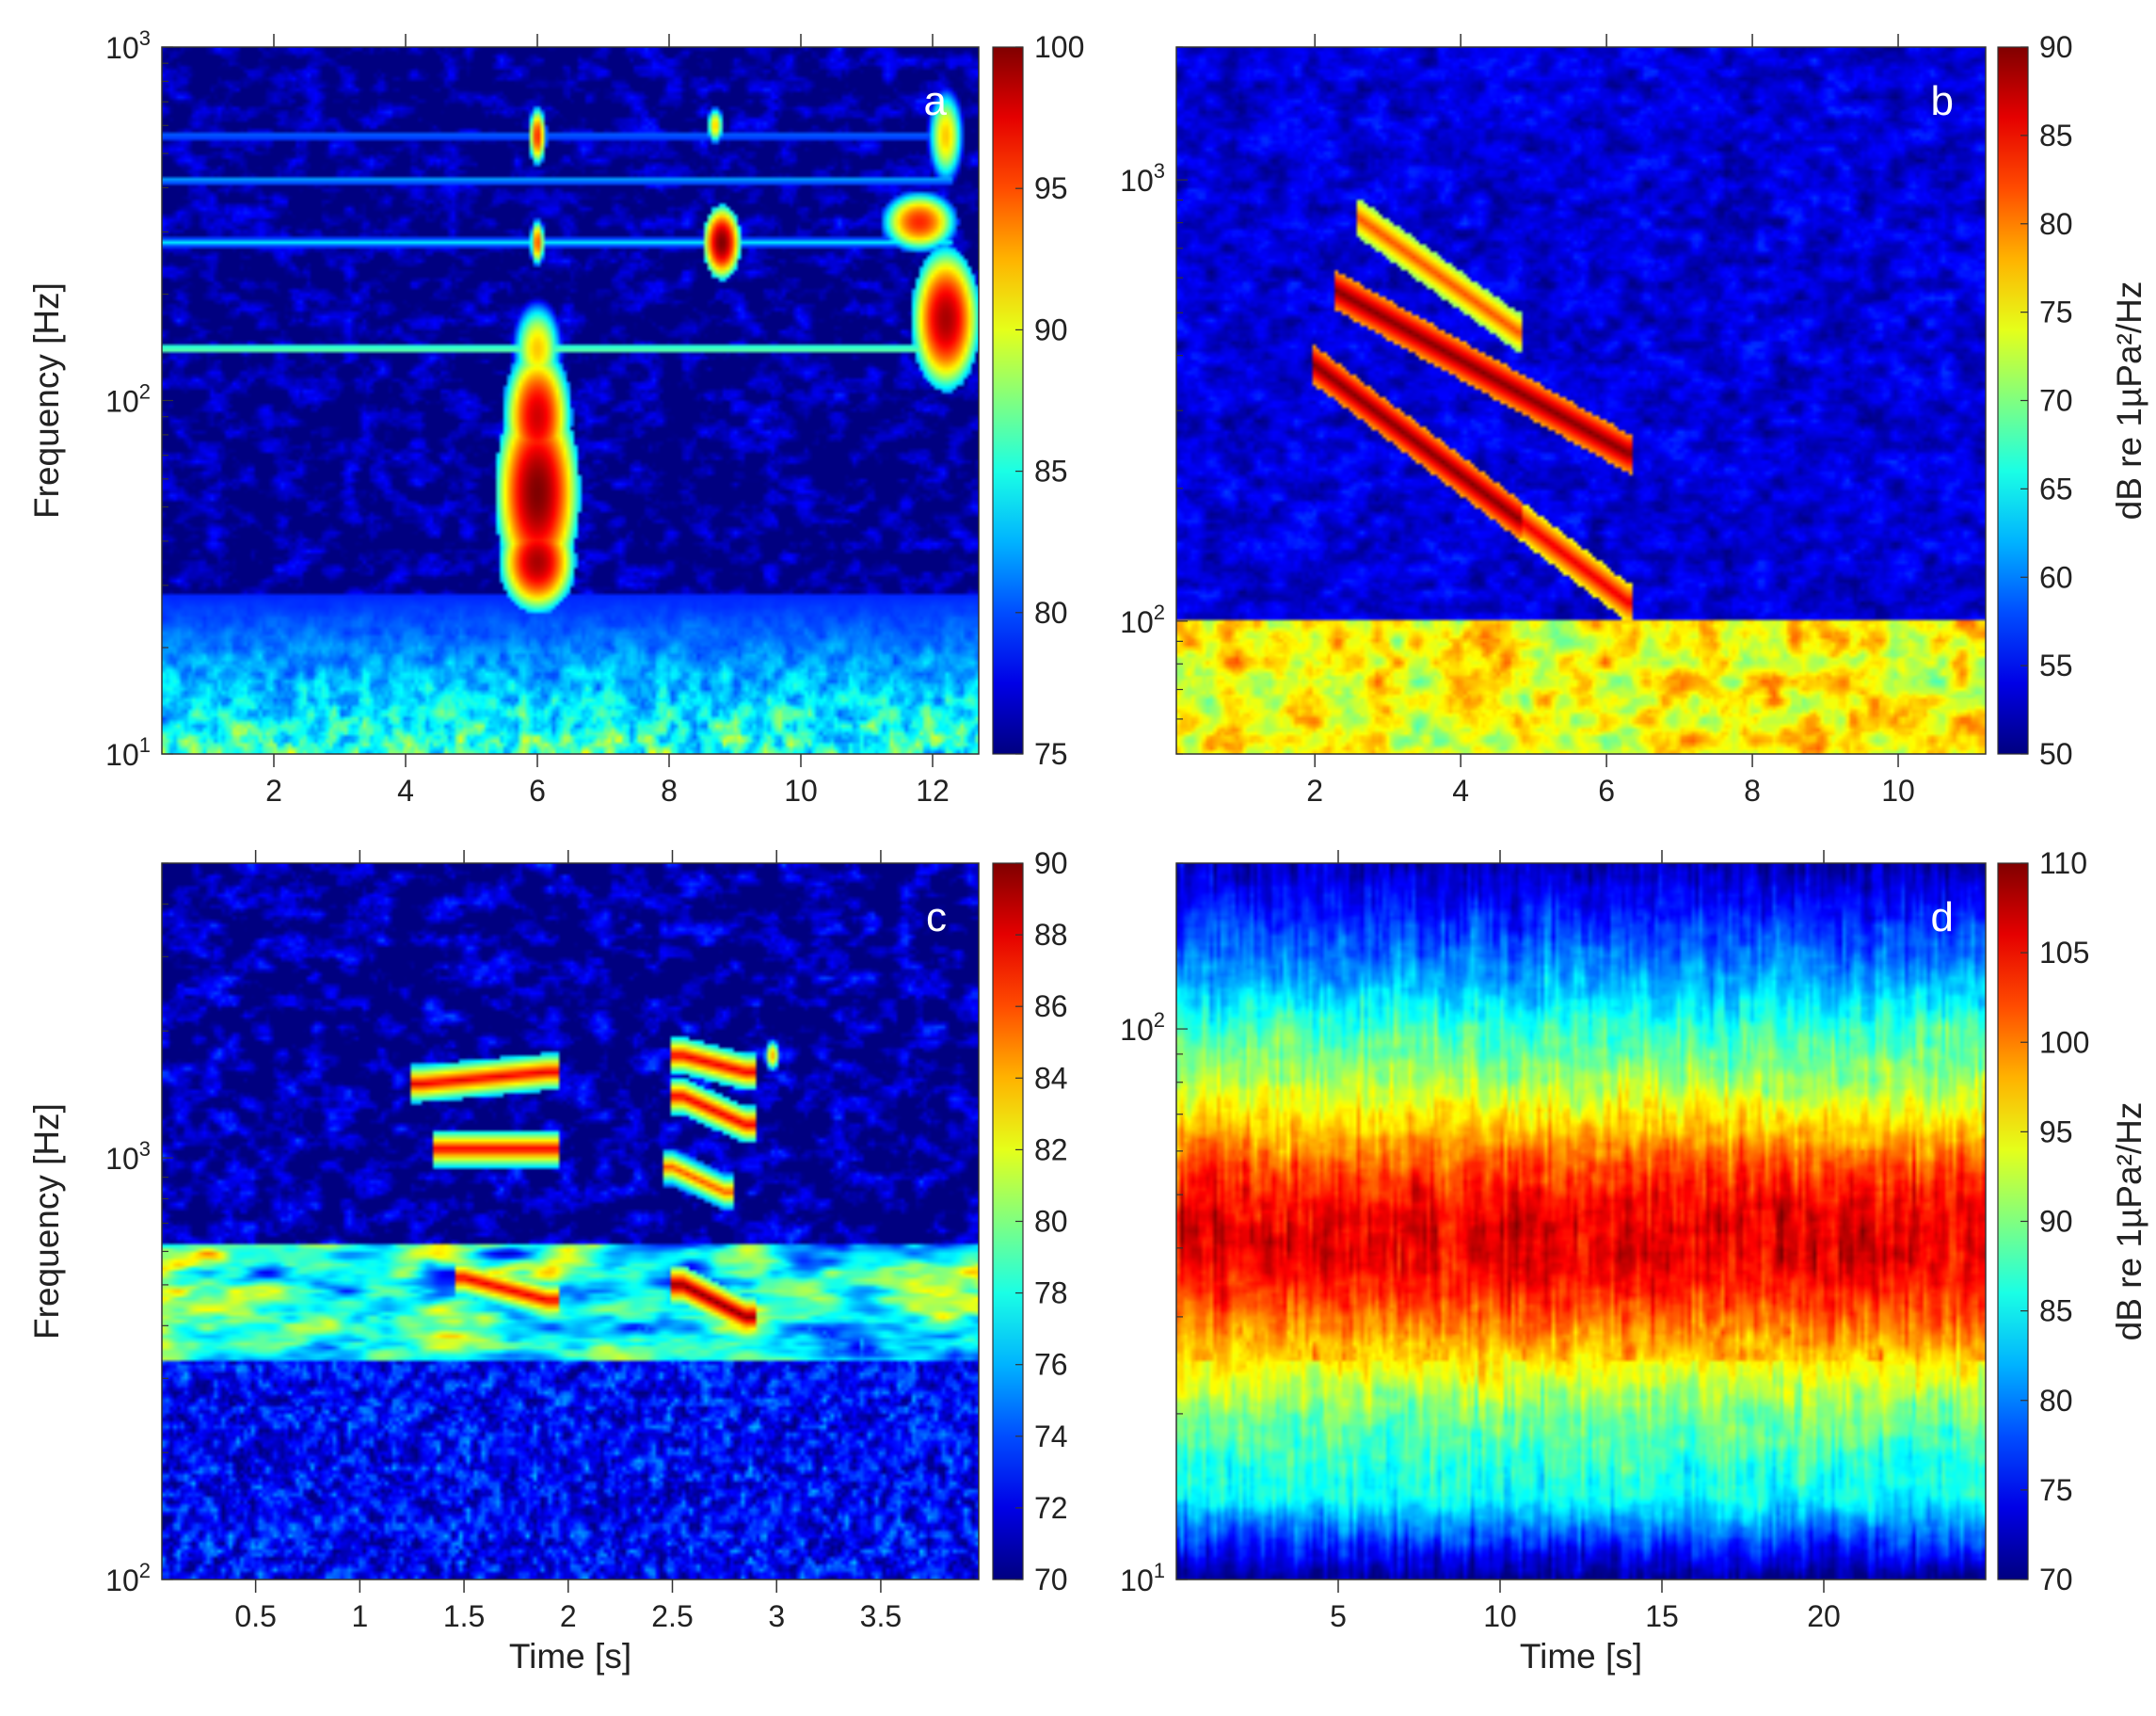 The image size is (2156, 1716). What do you see at coordinates (933, 791) in the screenshot?
I see `x-tick-label-a: 12` at bounding box center [933, 791].